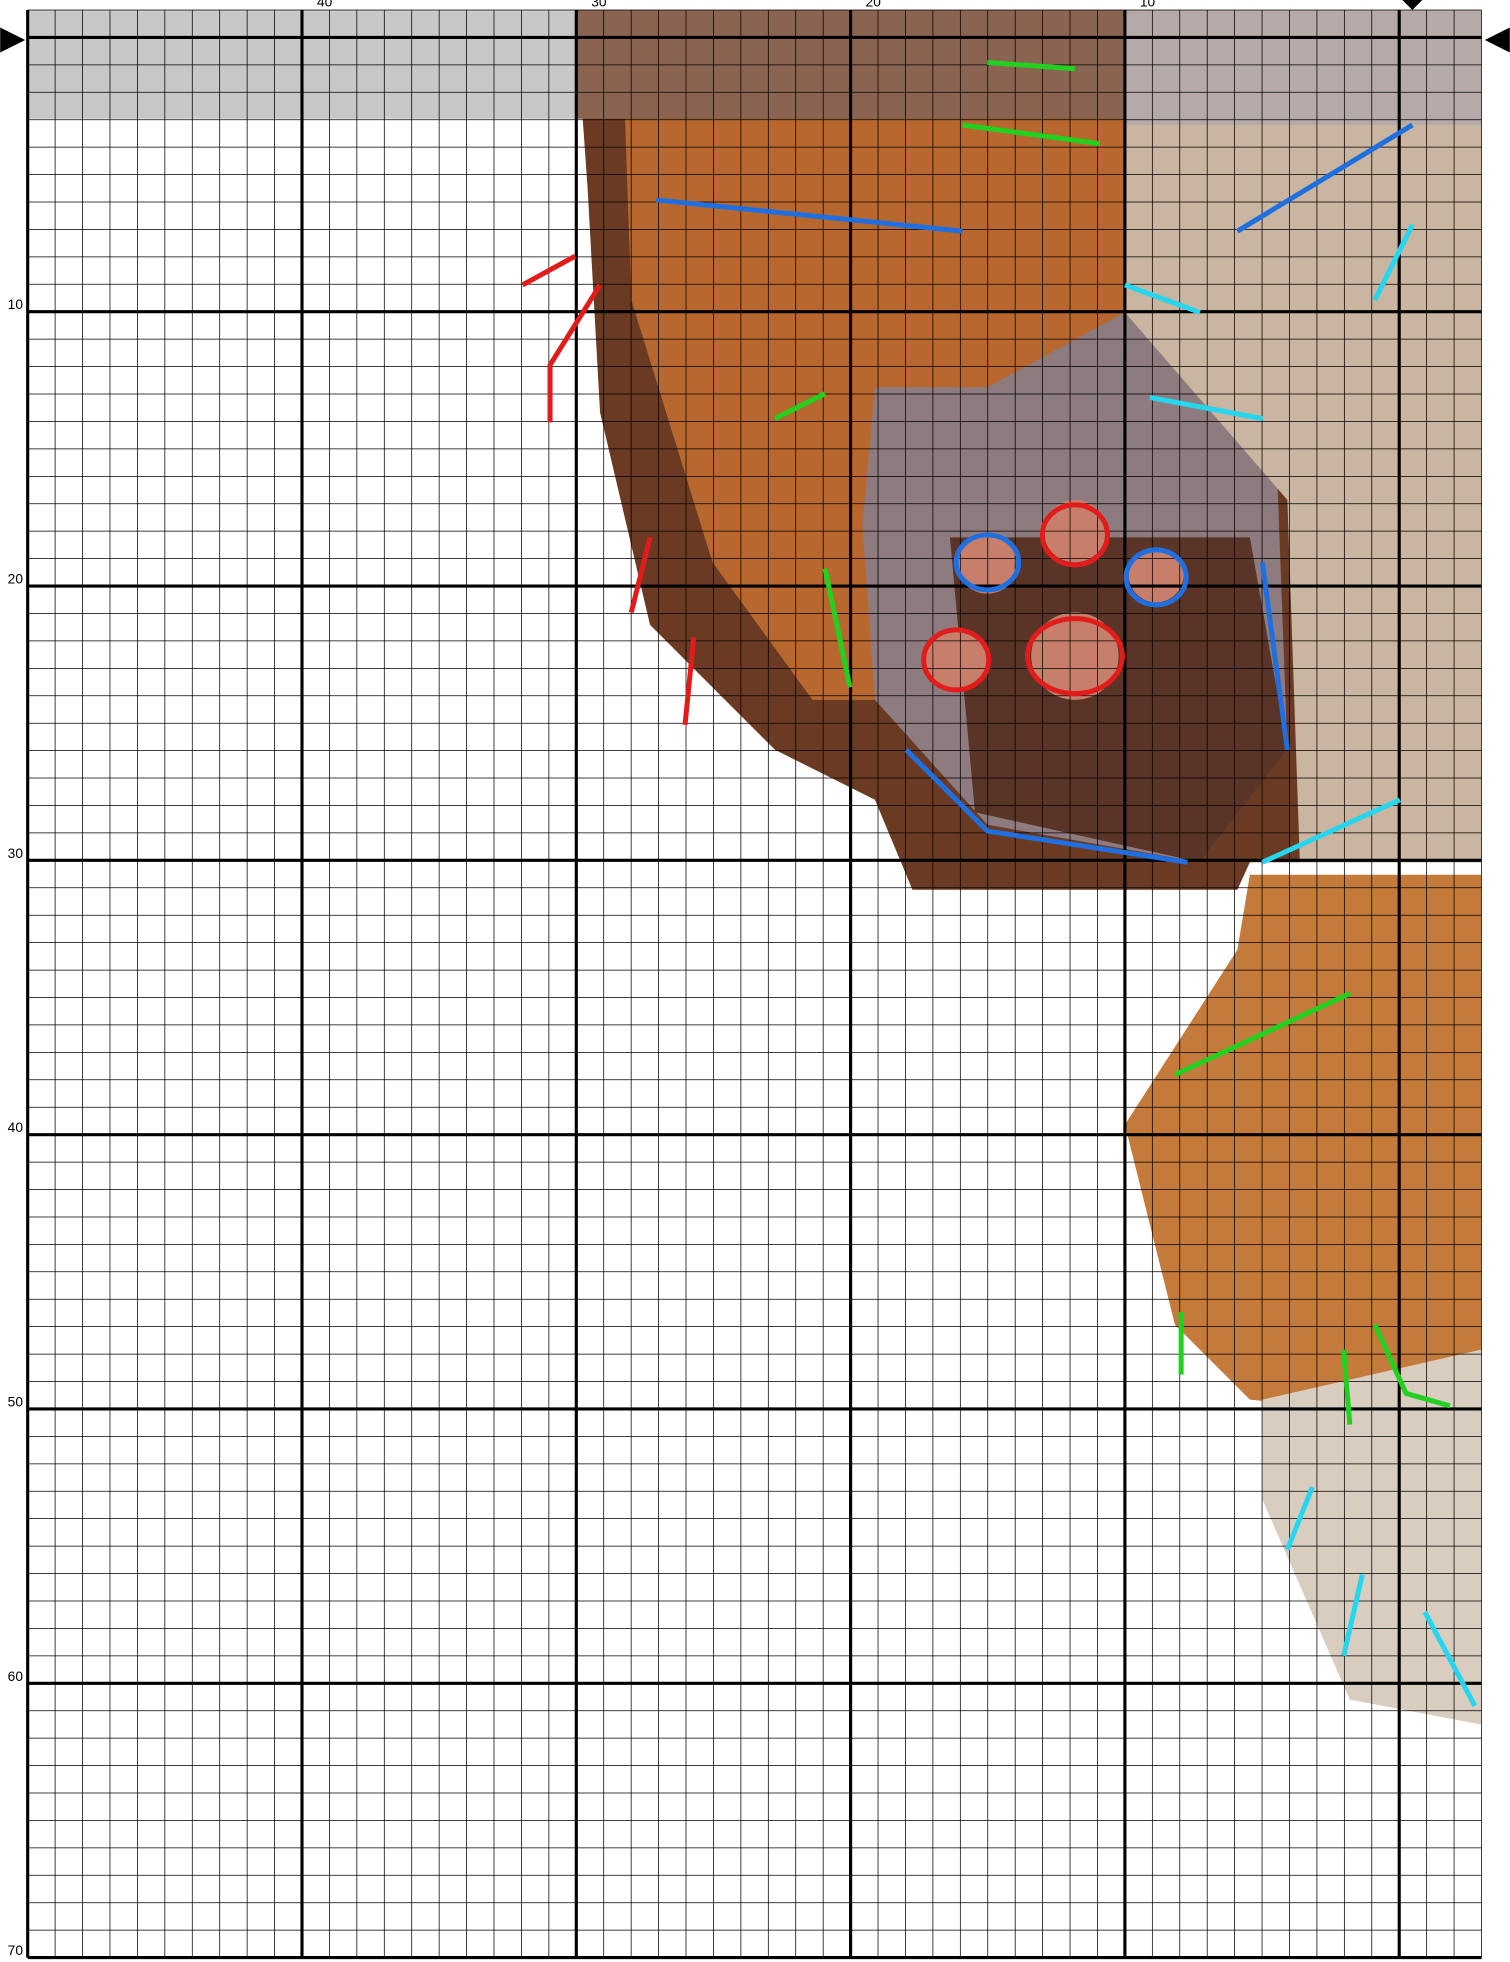 The width and height of the screenshot is (1510, 1962). What do you see at coordinates (16, 1676) in the screenshot?
I see `row-label: 60` at bounding box center [16, 1676].